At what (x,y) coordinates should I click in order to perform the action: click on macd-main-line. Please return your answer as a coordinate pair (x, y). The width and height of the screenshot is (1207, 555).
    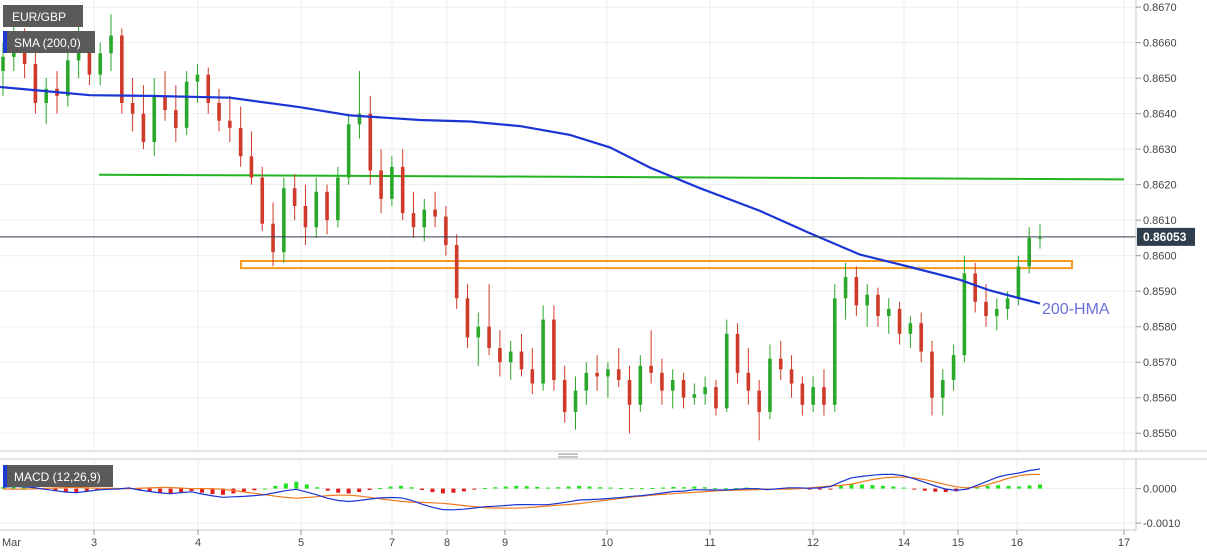
    Looking at the image, I should click on (521, 489).